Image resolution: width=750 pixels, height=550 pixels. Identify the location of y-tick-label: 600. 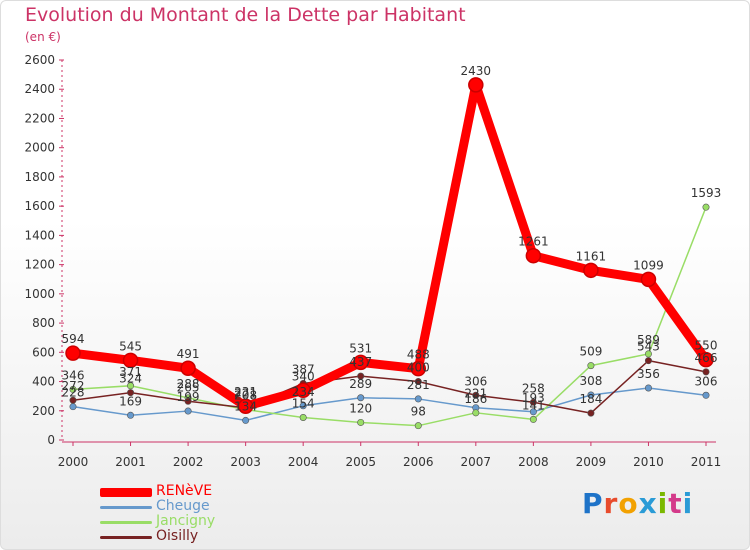
(43, 352).